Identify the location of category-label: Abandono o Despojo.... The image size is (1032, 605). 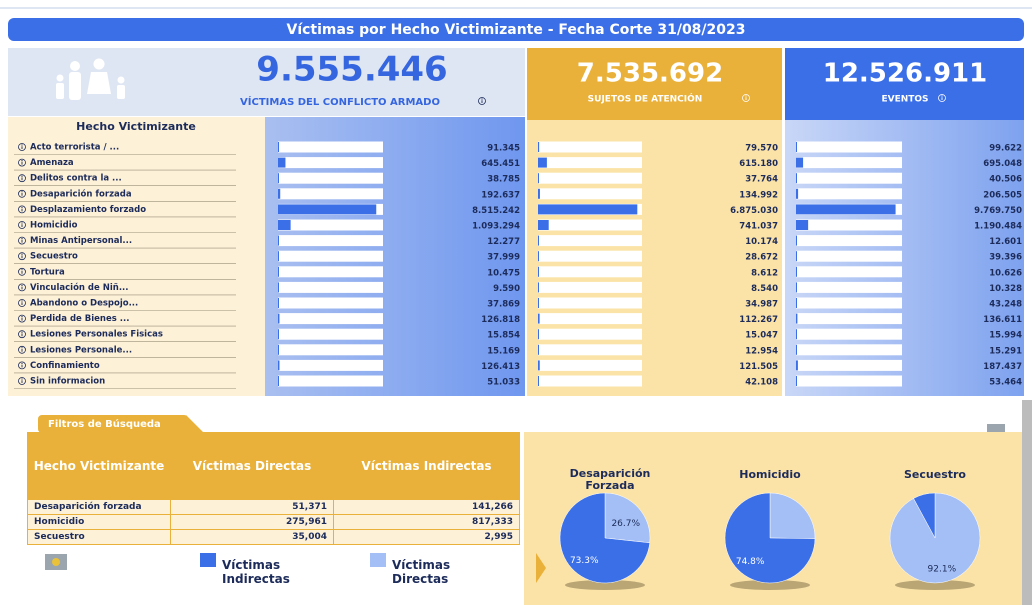
(84, 304).